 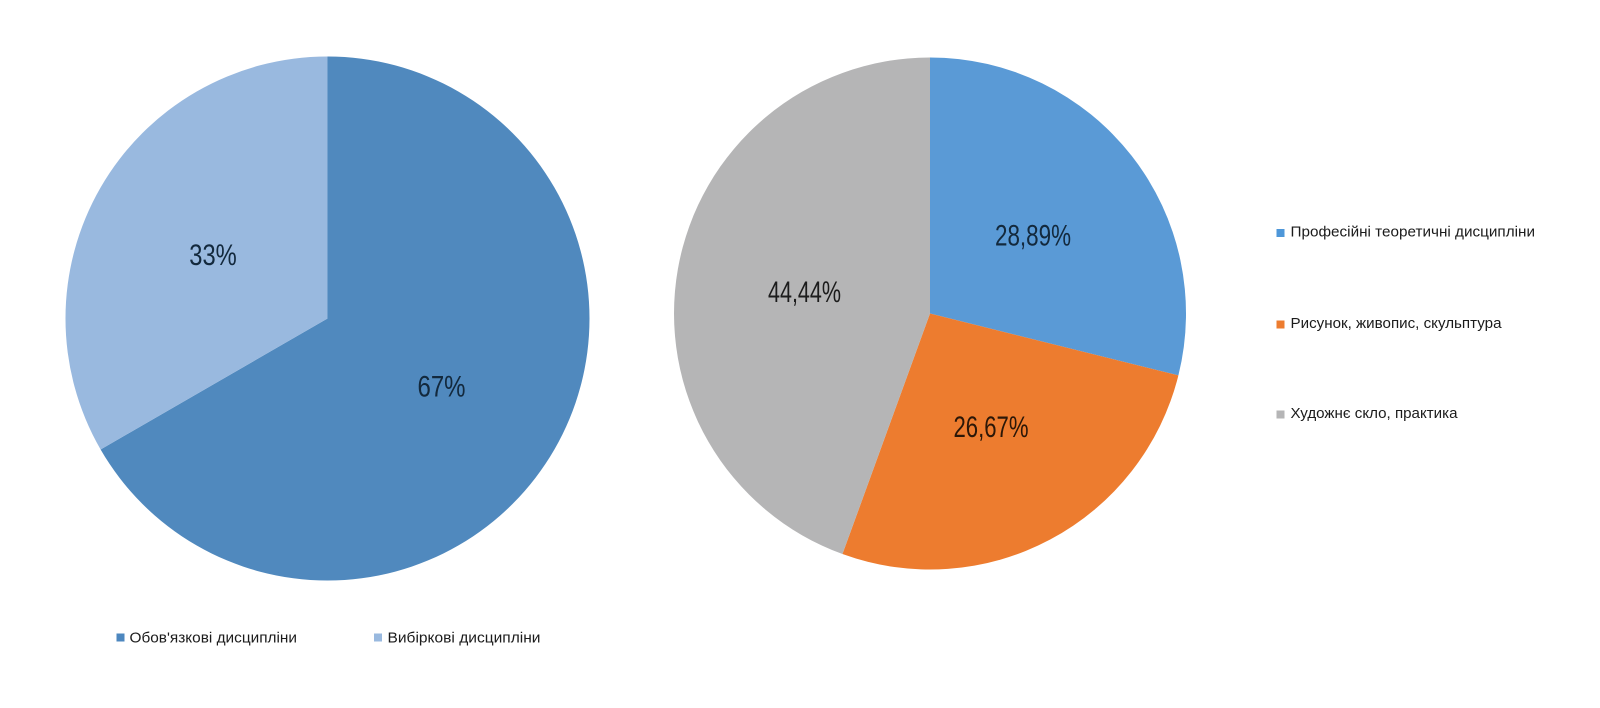 I want to click on svg-text: Художнє скло, практика, so click(x=1375, y=414).